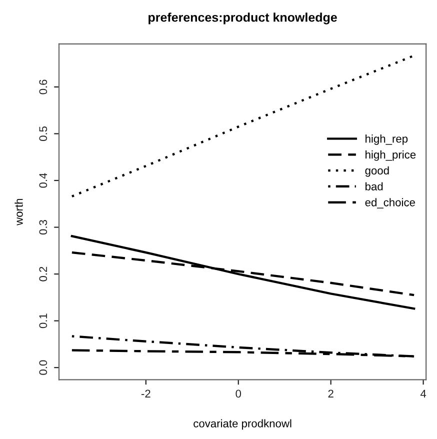  Describe the element at coordinates (423, 394) in the screenshot. I see `x-tick-label: 4` at that location.